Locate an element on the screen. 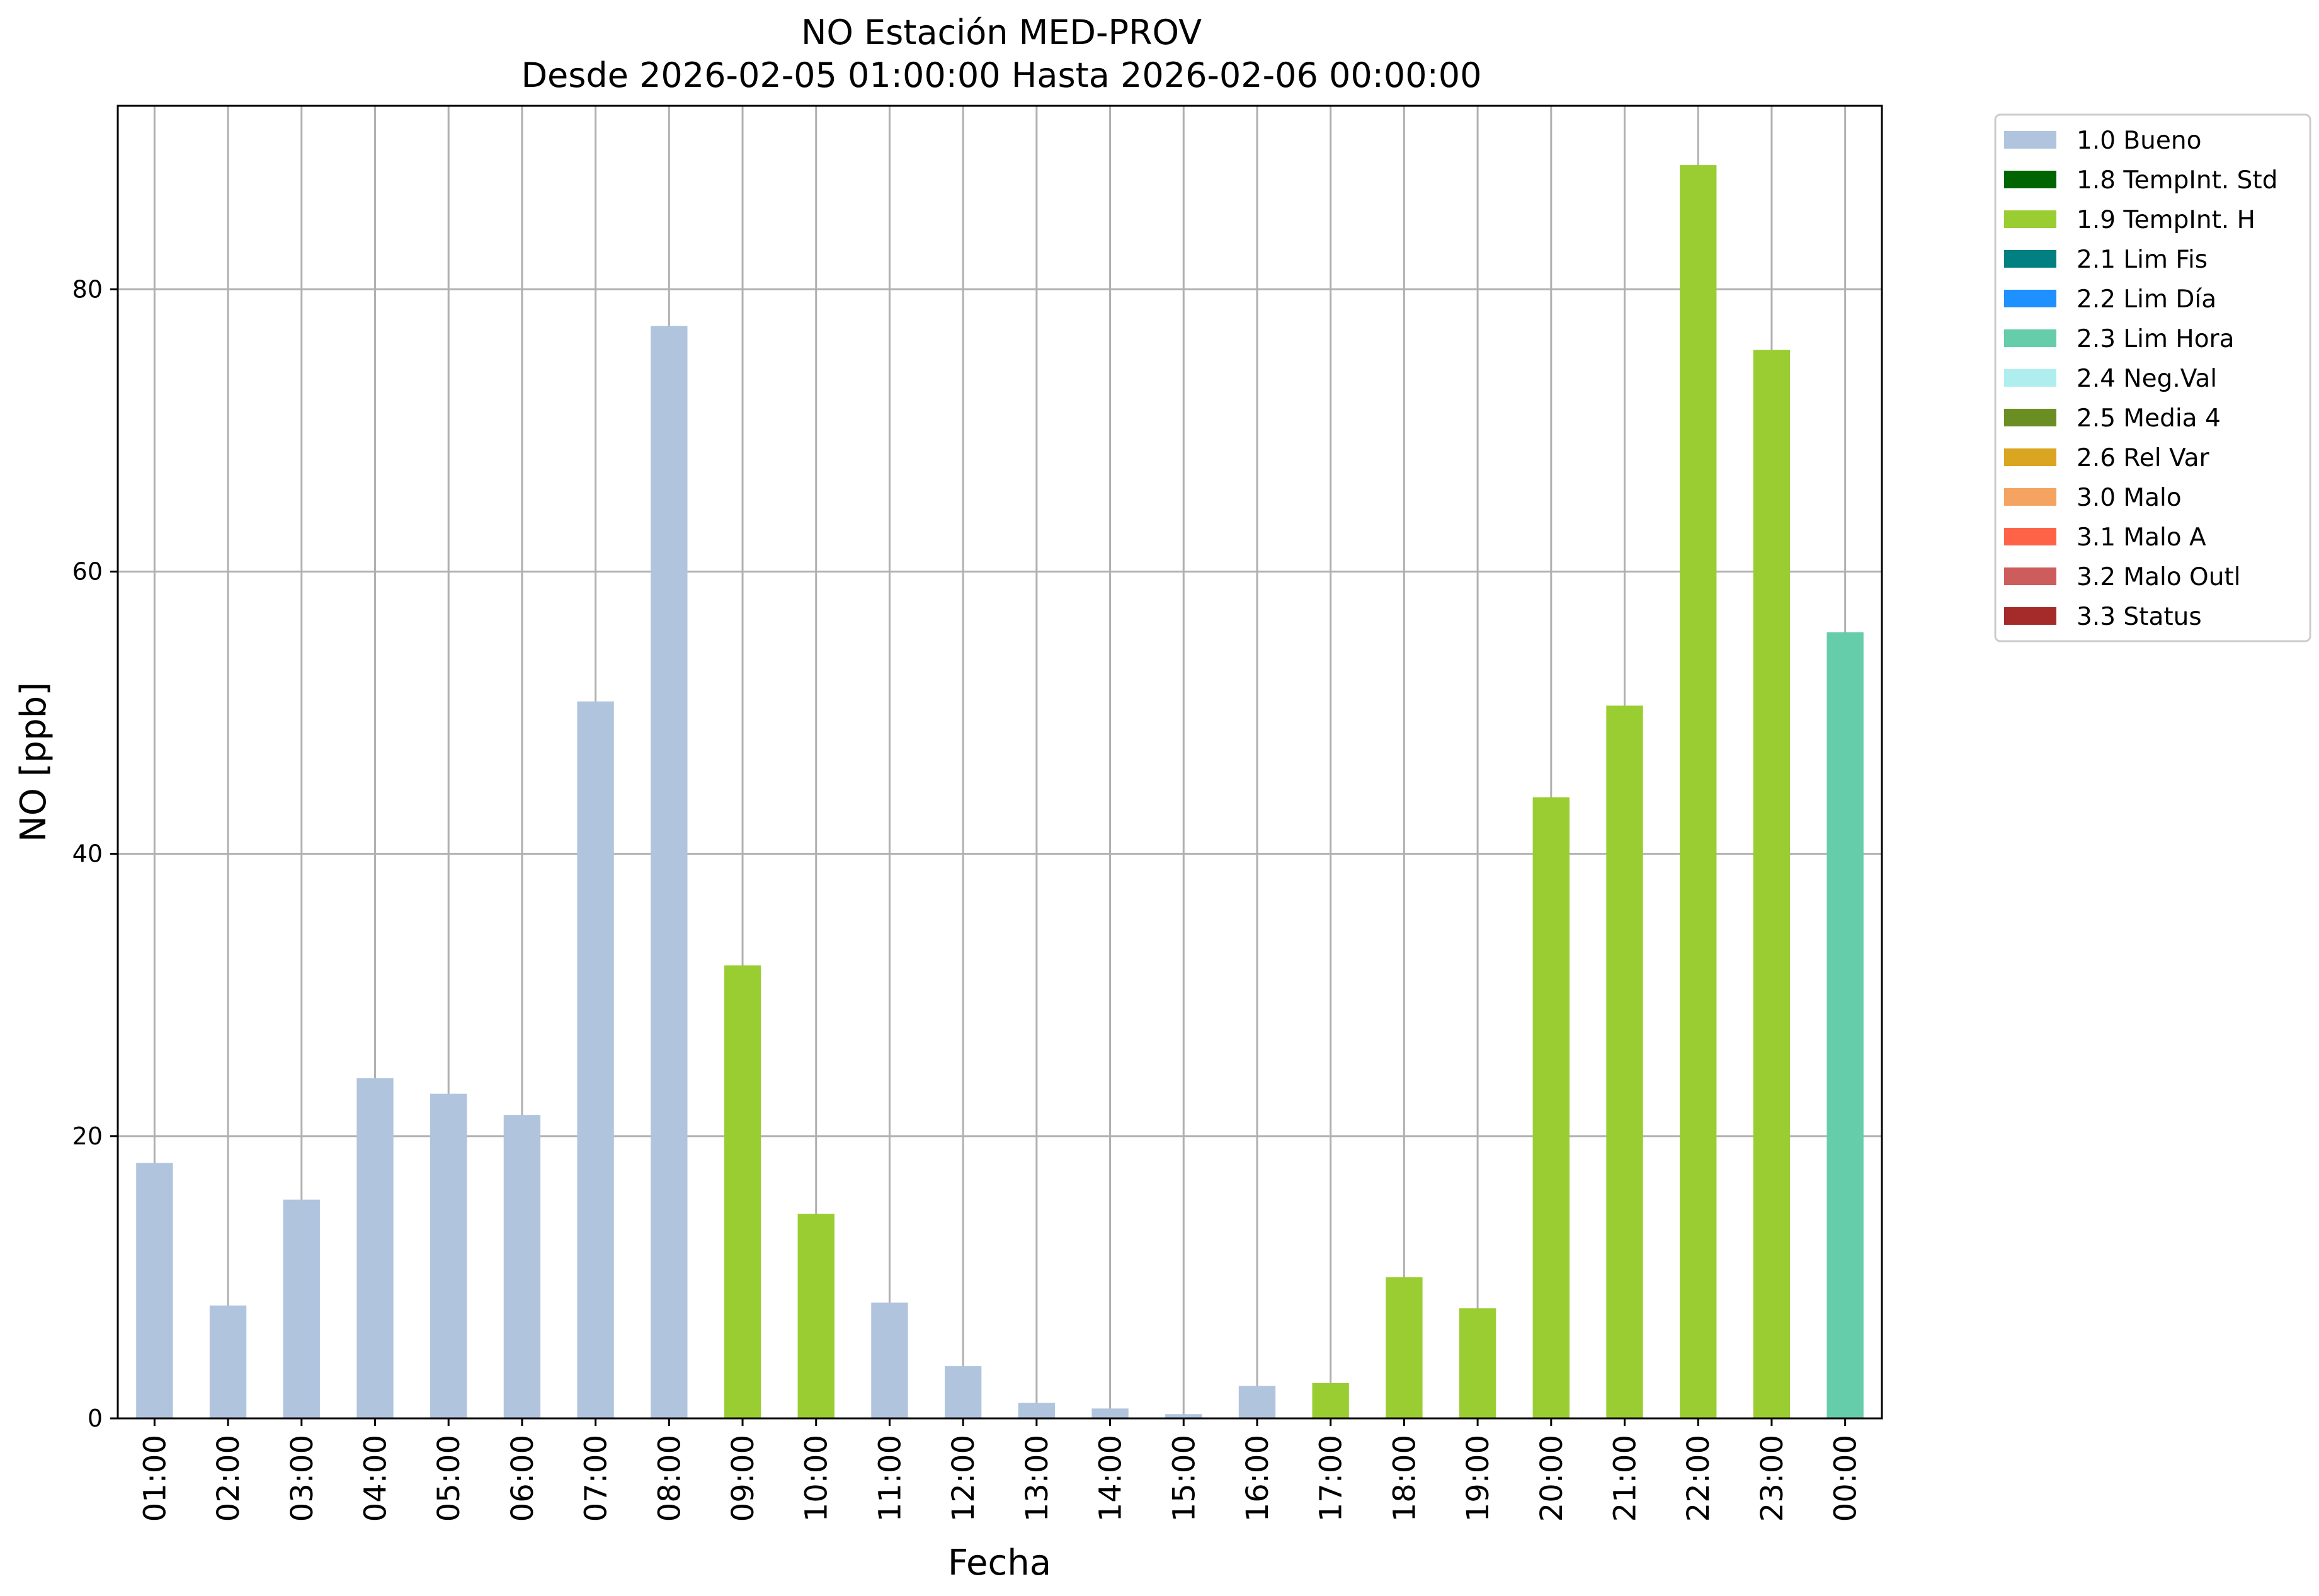  legend-label: 1.9 TempInt. H is located at coordinates (2166, 220).